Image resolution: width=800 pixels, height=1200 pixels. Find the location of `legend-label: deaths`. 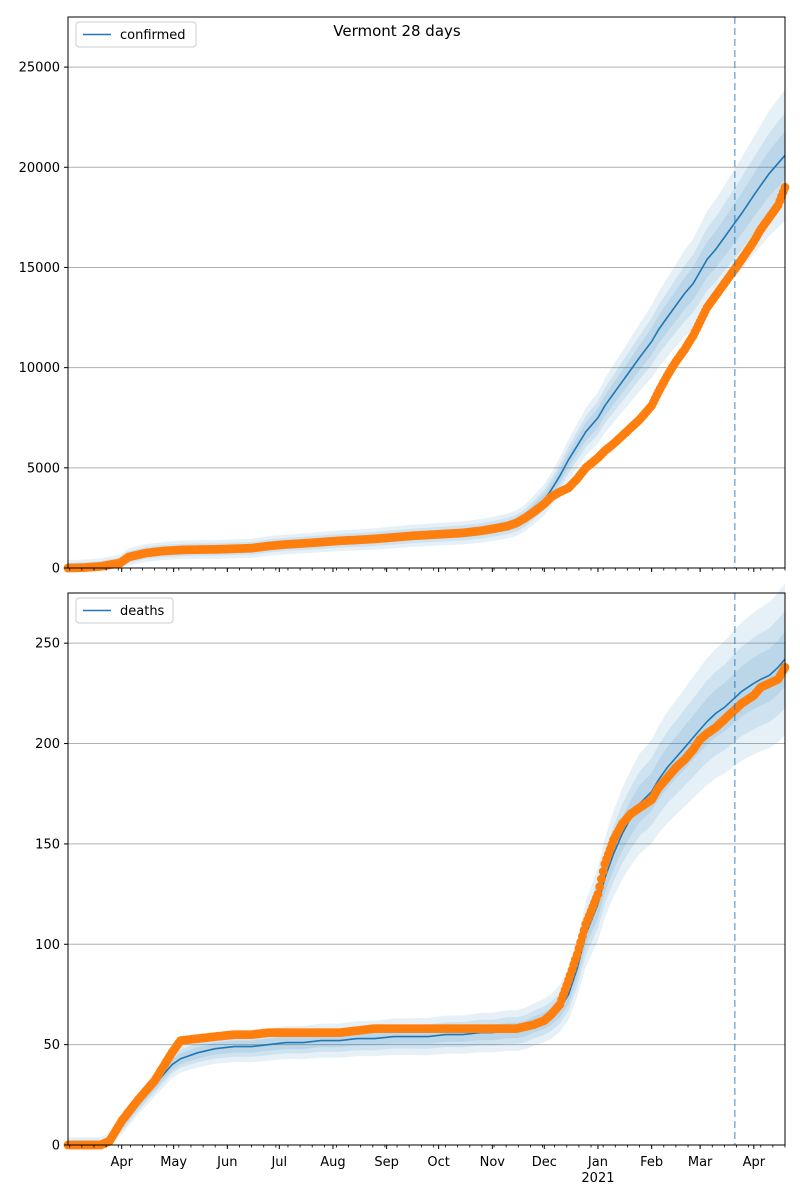

legend-label: deaths is located at coordinates (142, 611).